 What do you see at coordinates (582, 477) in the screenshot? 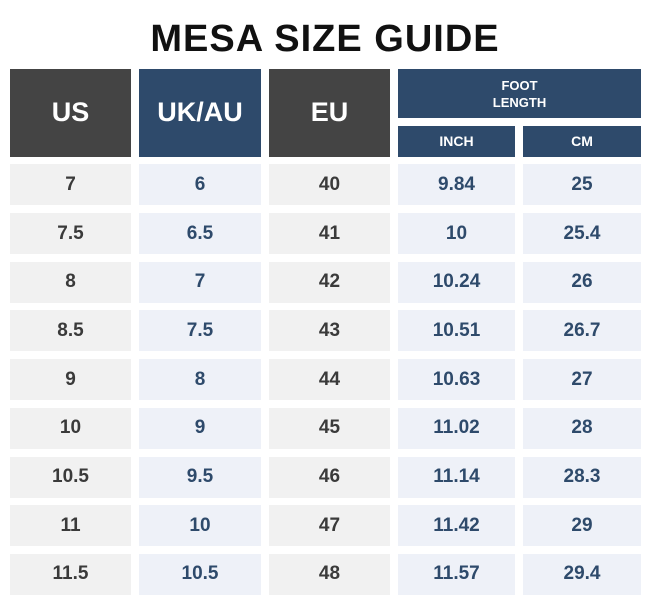
I see `cell-cm: 28.3` at bounding box center [582, 477].